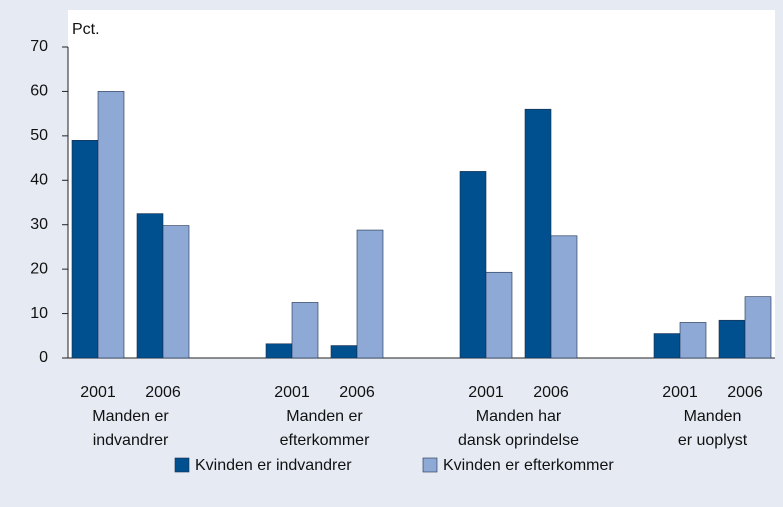 Image resolution: width=783 pixels, height=507 pixels. I want to click on group-label: Manden, so click(713, 416).